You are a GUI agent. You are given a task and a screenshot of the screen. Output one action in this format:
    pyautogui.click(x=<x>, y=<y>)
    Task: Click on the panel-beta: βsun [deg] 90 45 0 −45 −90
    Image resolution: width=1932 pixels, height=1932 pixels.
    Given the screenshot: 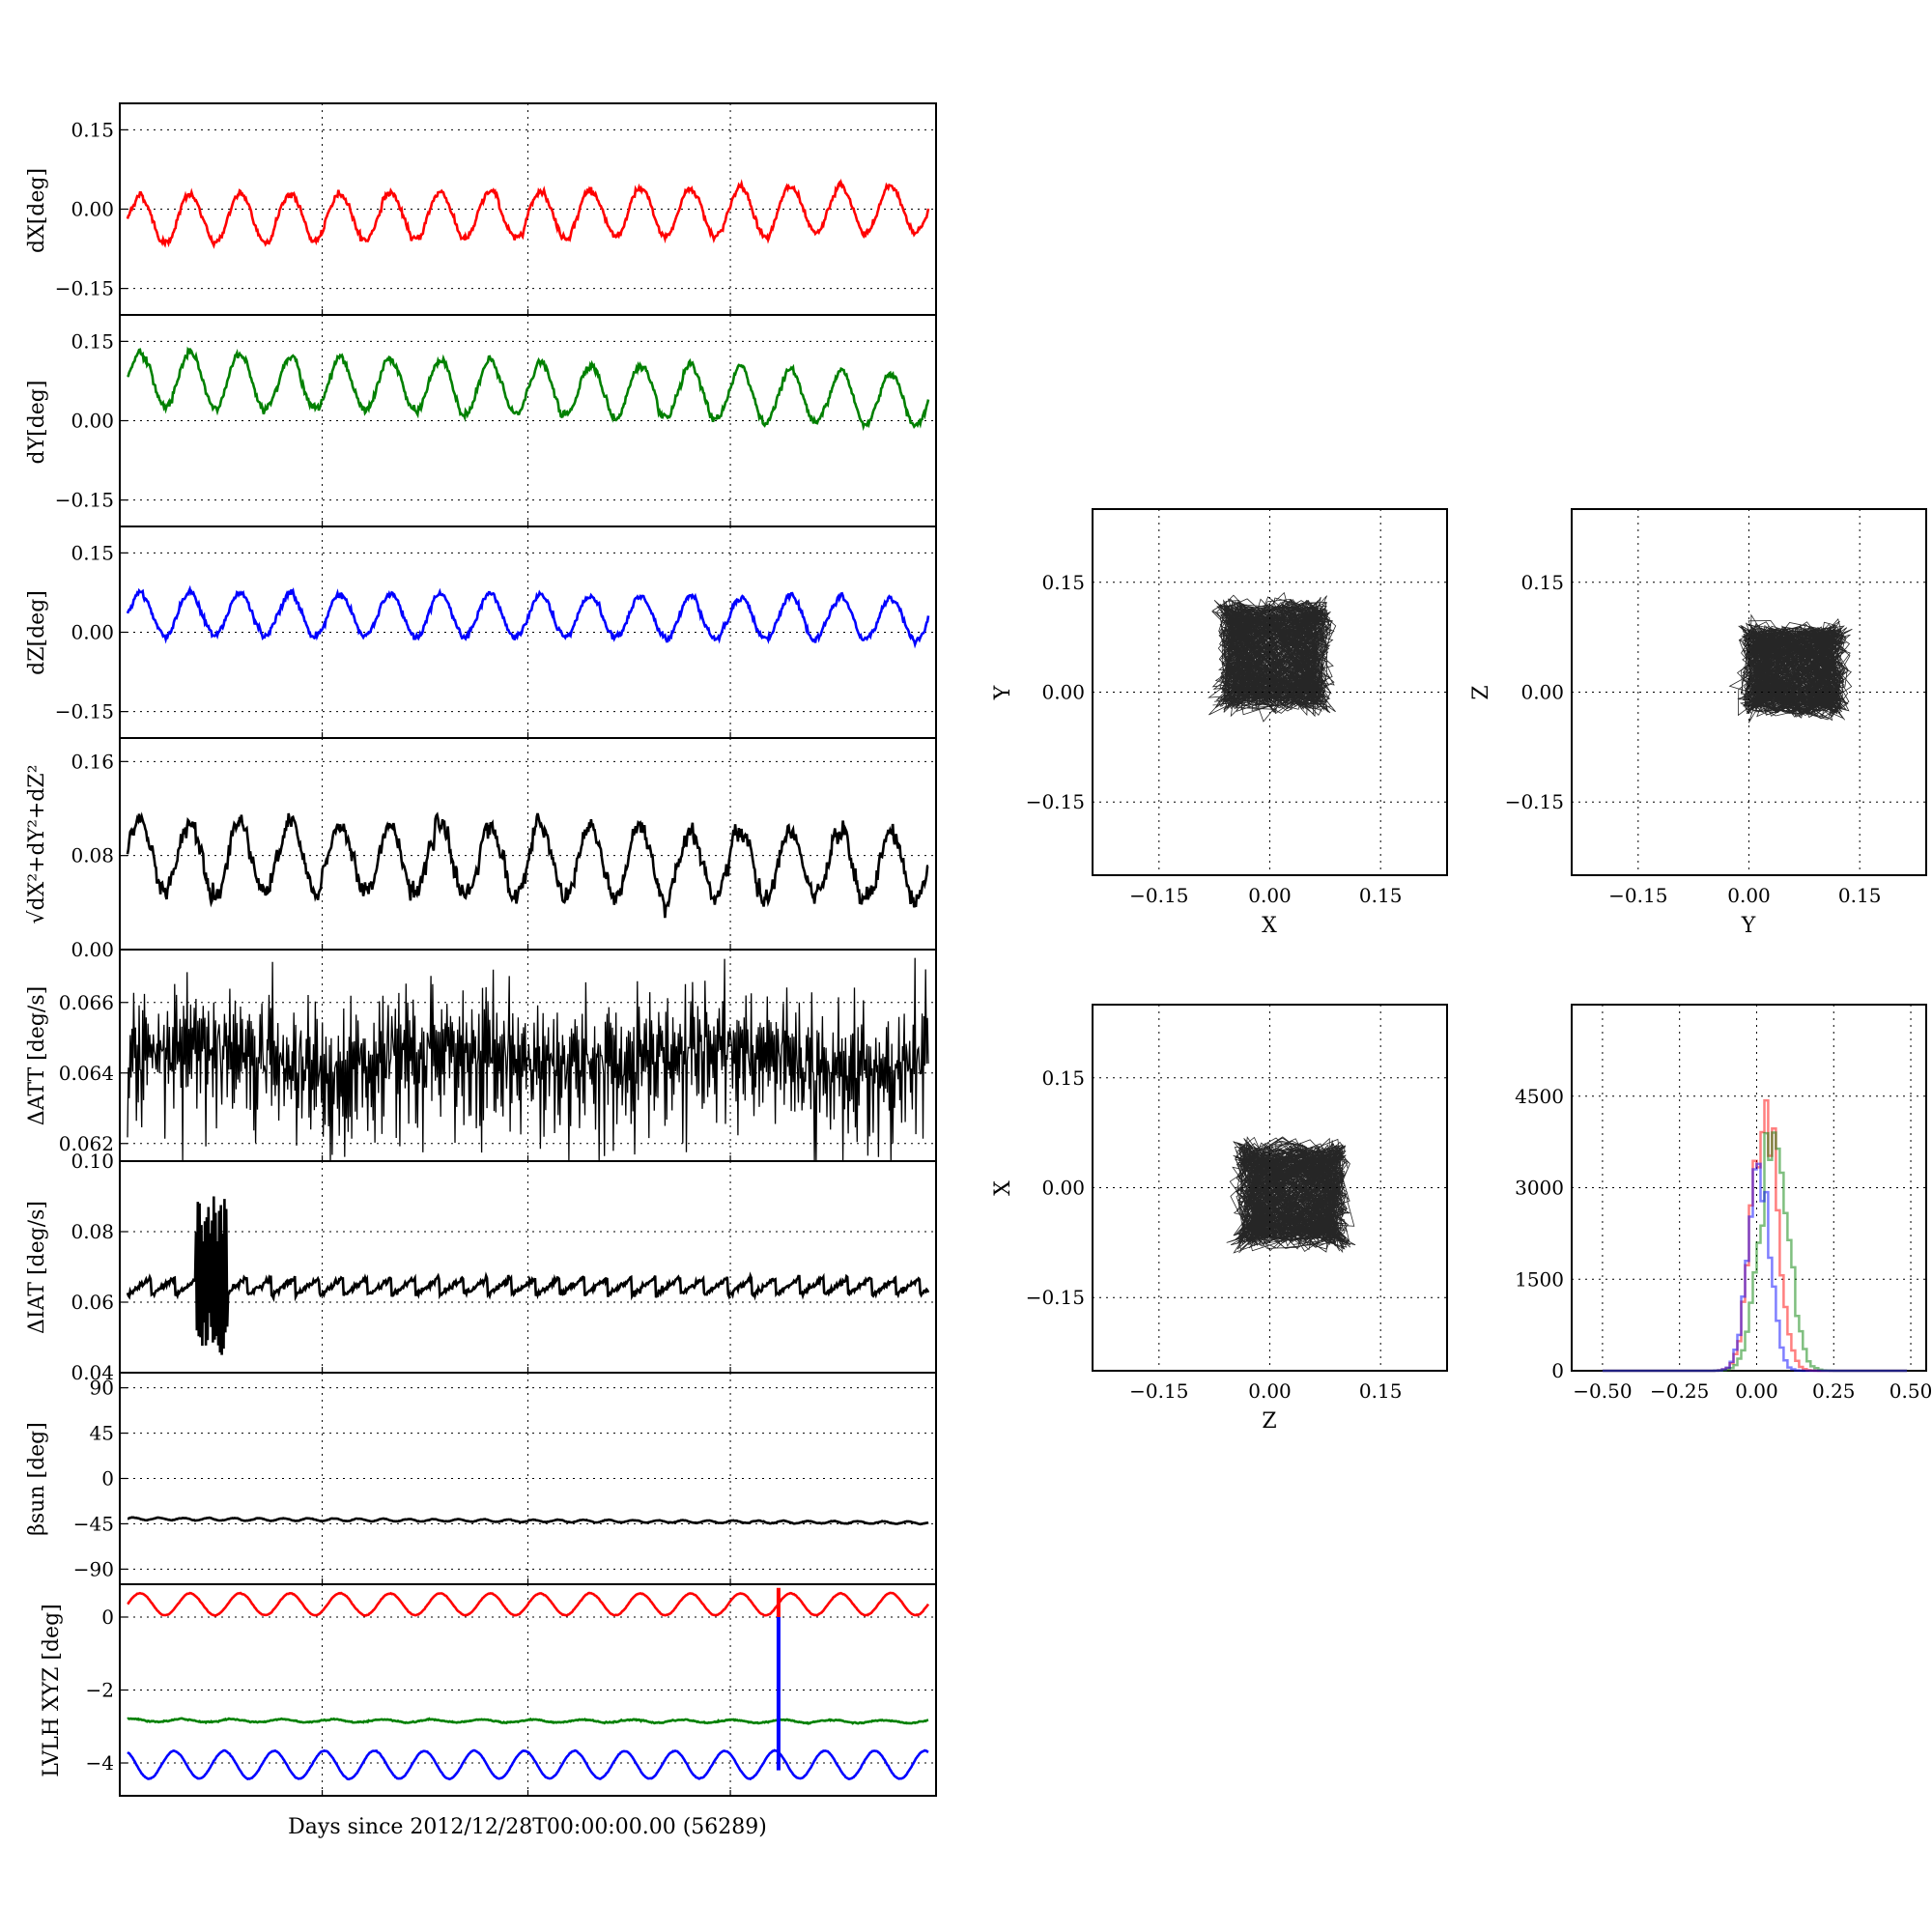 What is the action you would take?
    pyautogui.click(x=481, y=1478)
    